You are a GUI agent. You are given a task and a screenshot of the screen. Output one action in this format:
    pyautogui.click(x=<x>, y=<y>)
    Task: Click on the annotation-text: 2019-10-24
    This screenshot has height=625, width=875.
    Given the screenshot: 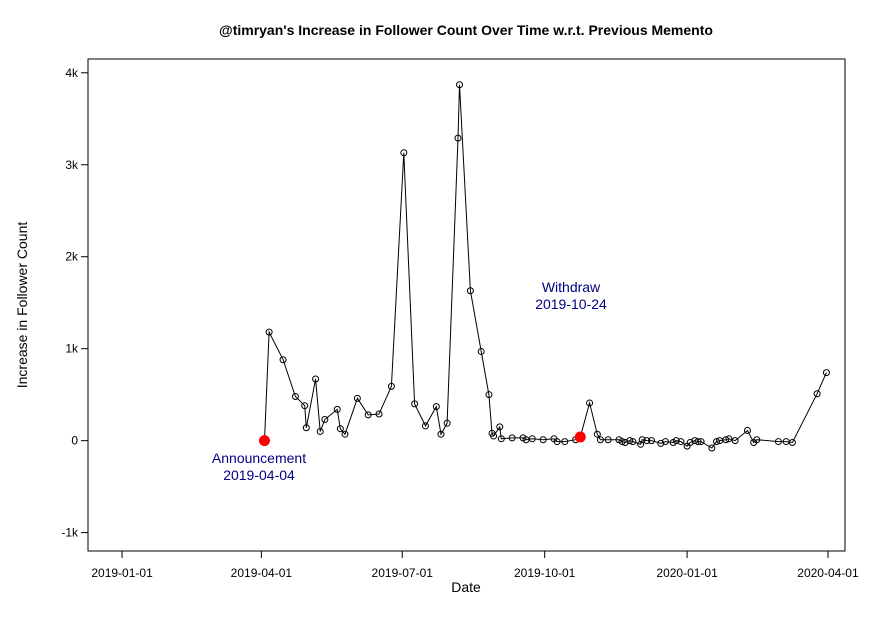 What is the action you would take?
    pyautogui.click(x=571, y=304)
    